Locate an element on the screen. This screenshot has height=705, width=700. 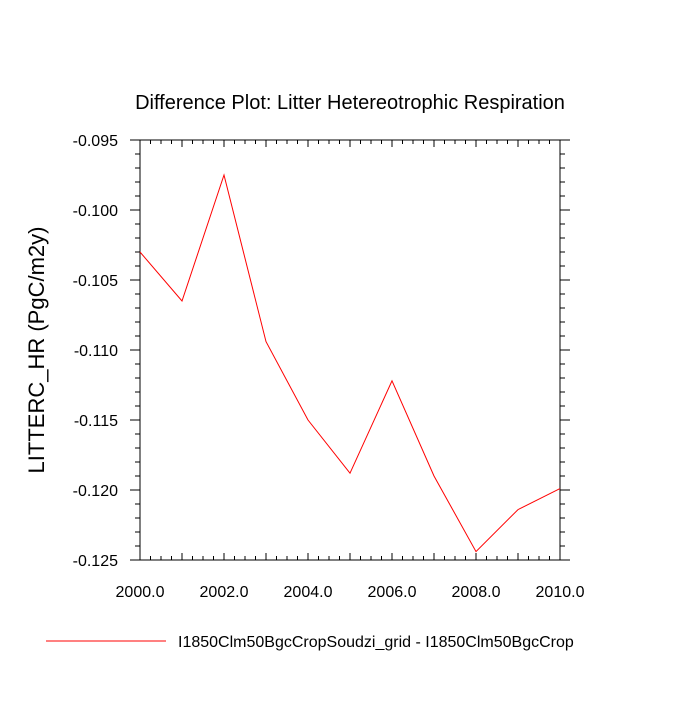
x-tick-label: 2004.0 is located at coordinates (308, 592).